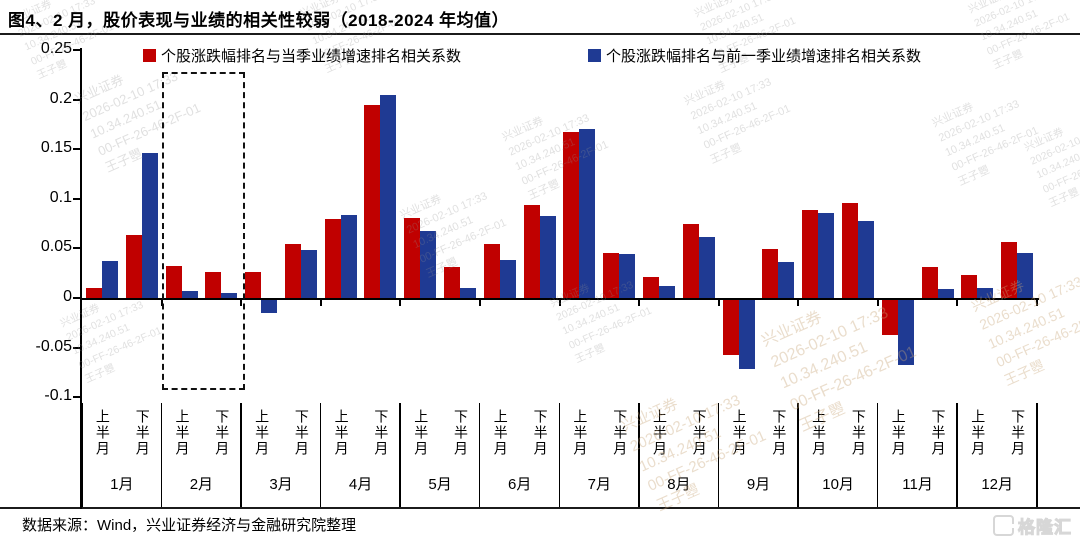  Describe the element at coordinates (81, 278) in the screenshot. I see `y-axis-line` at that location.